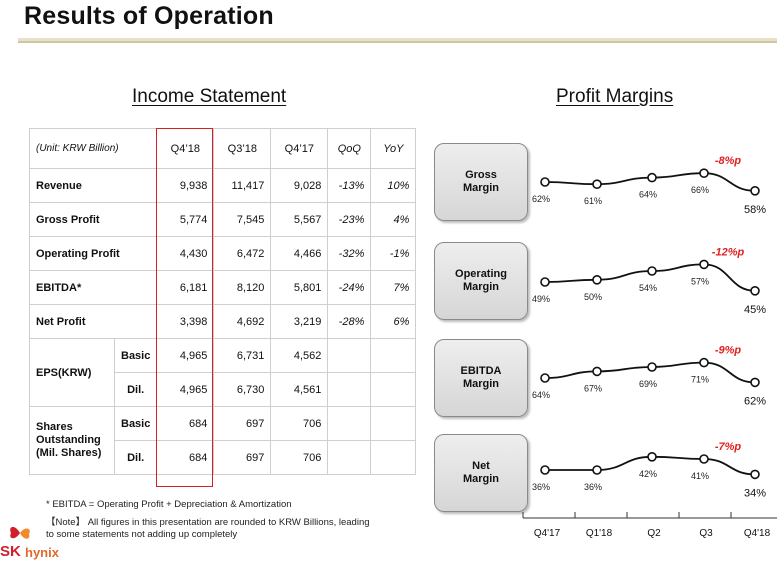 This screenshot has width=777, height=567. Describe the element at coordinates (593, 297) in the screenshot. I see `margin-value-label: 50%` at that location.